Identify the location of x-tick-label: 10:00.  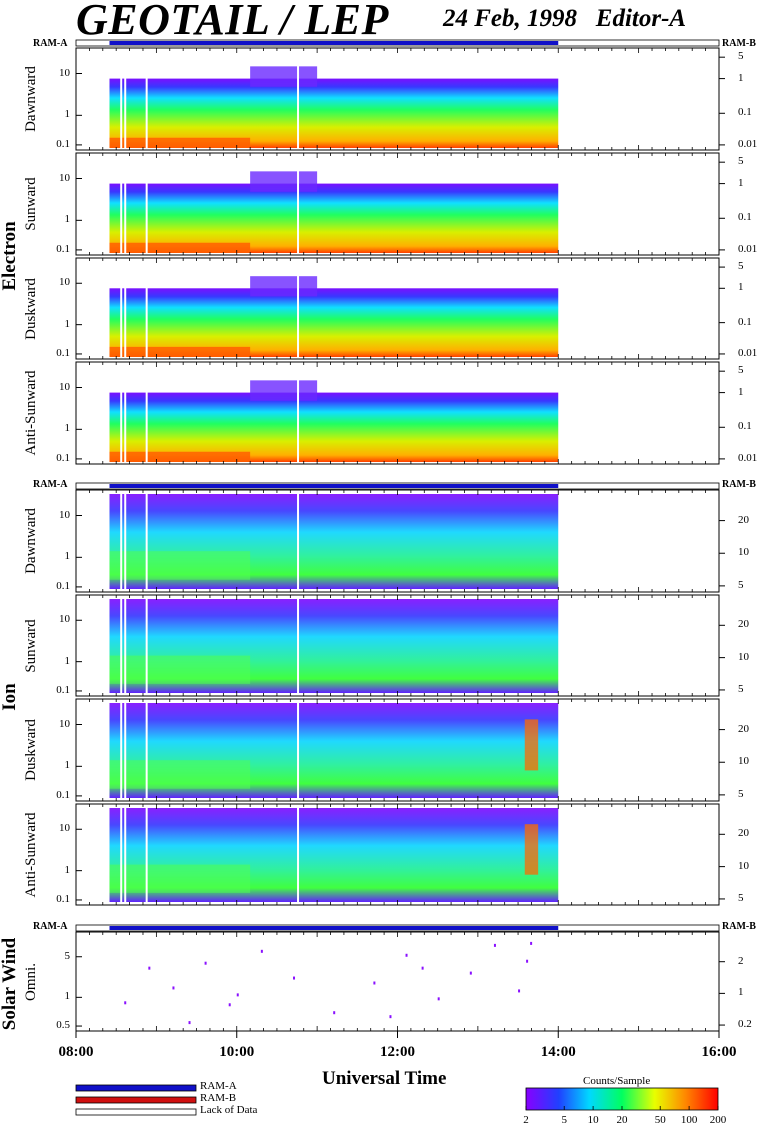
(237, 1052).